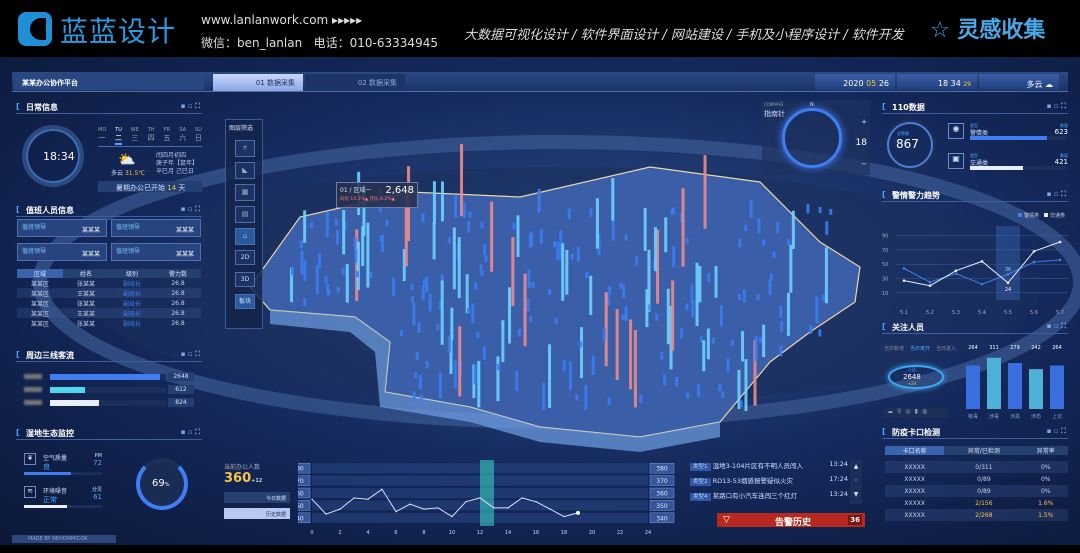 The width and height of the screenshot is (1080, 553). Describe the element at coordinates (984, 450) in the screenshot. I see `col-header: 异常/已检测` at that location.